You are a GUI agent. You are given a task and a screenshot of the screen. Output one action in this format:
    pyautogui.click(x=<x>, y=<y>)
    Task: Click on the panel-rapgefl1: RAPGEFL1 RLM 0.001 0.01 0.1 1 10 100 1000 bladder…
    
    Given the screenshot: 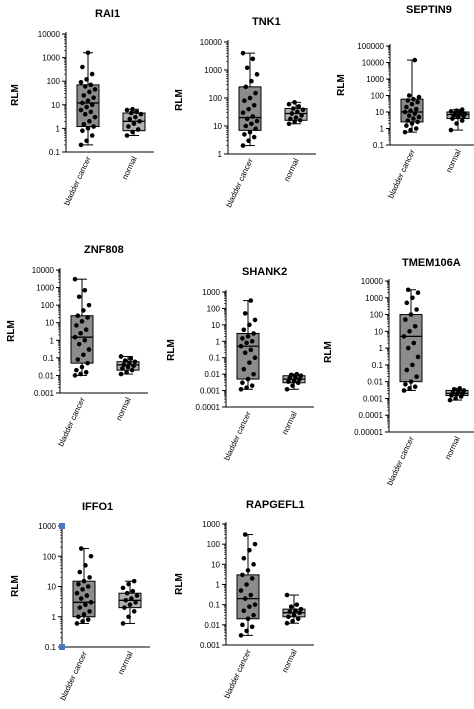 What is the action you would take?
    pyautogui.click(x=244, y=599)
    